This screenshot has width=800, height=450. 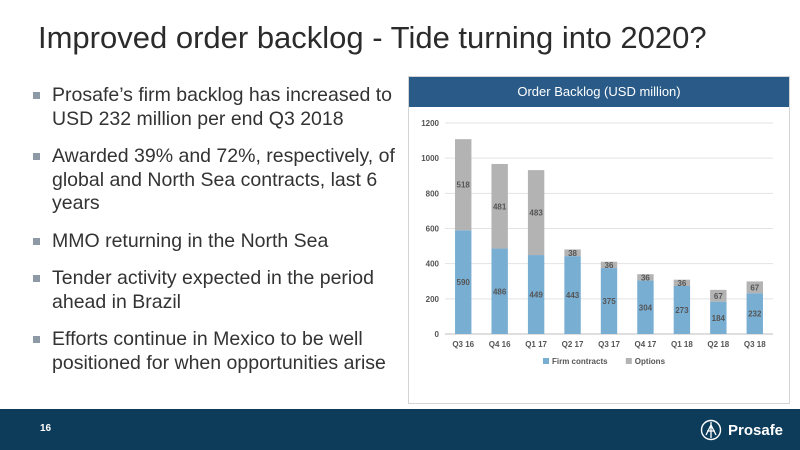 What do you see at coordinates (437, 334) in the screenshot?
I see `y-tick-label: 0` at bounding box center [437, 334].